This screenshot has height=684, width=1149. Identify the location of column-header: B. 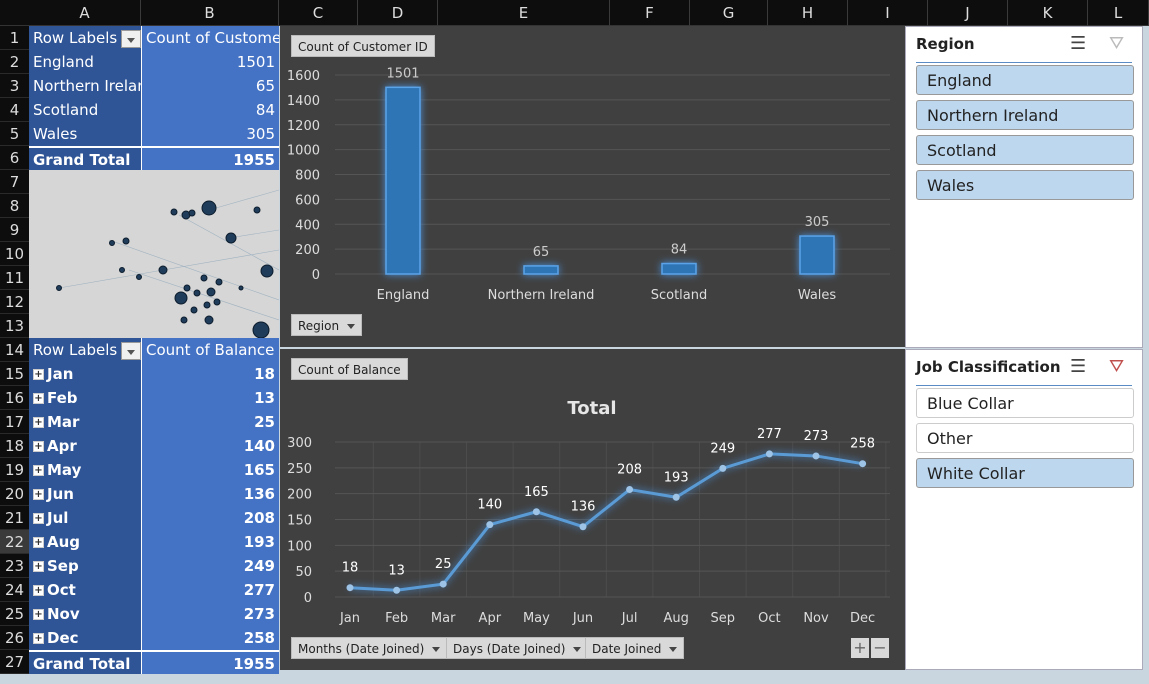
(210, 13).